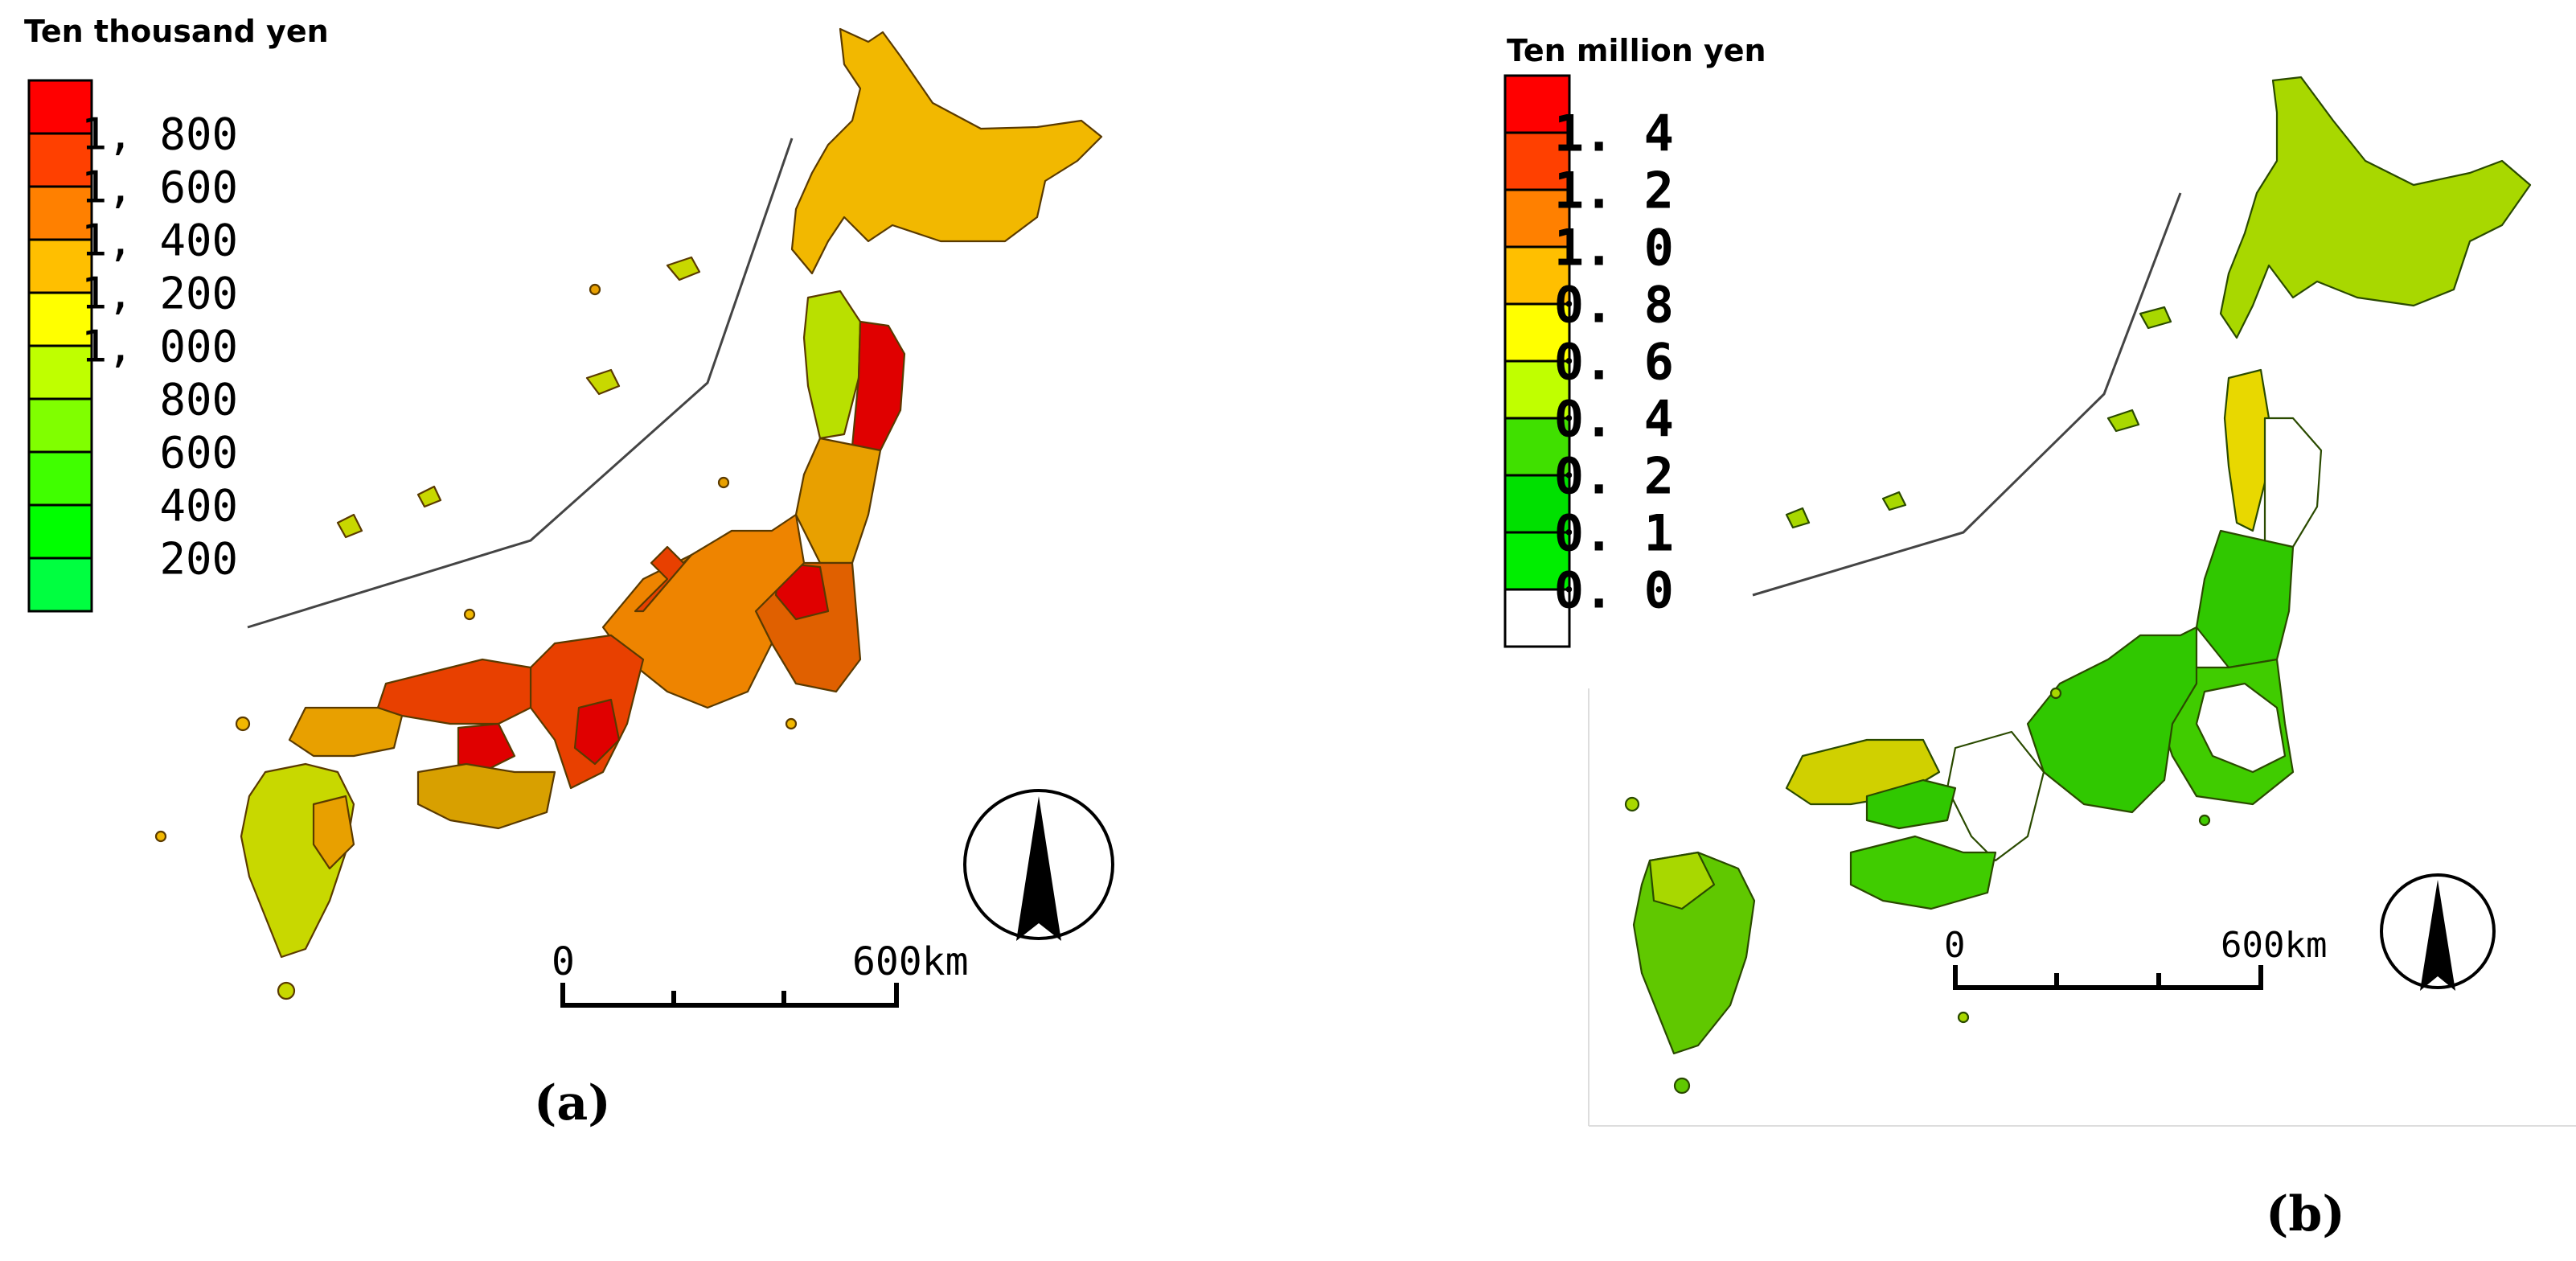 The image size is (2576, 1261). I want to click on region-tohoku-south-a, so click(838, 501).